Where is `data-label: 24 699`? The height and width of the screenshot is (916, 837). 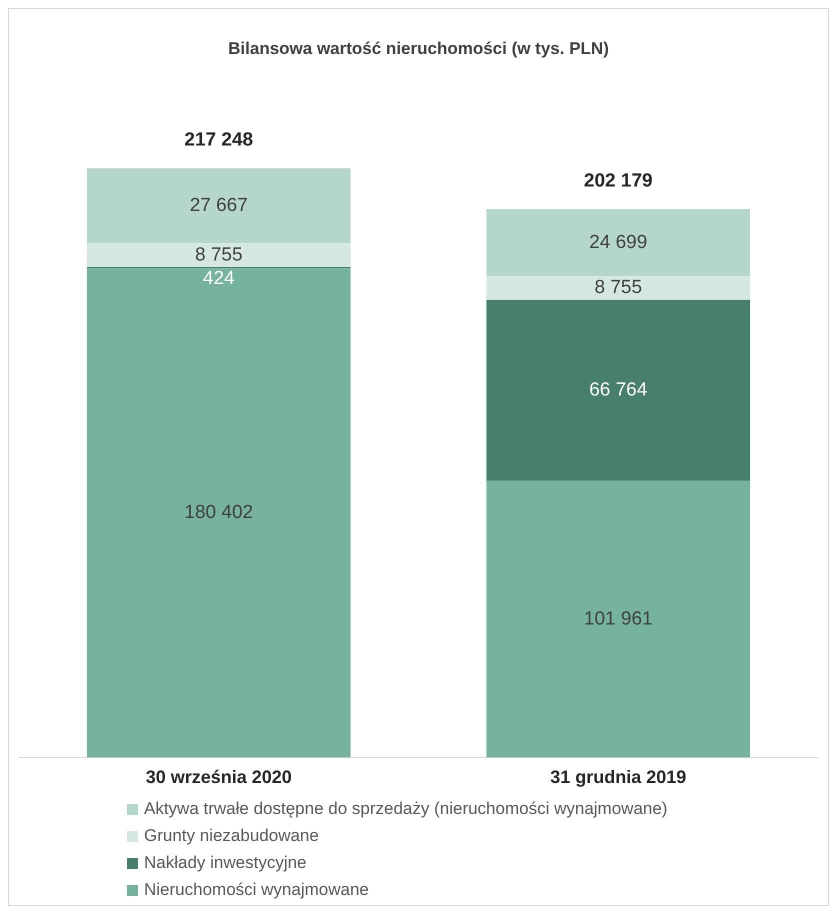
data-label: 24 699 is located at coordinates (618, 242).